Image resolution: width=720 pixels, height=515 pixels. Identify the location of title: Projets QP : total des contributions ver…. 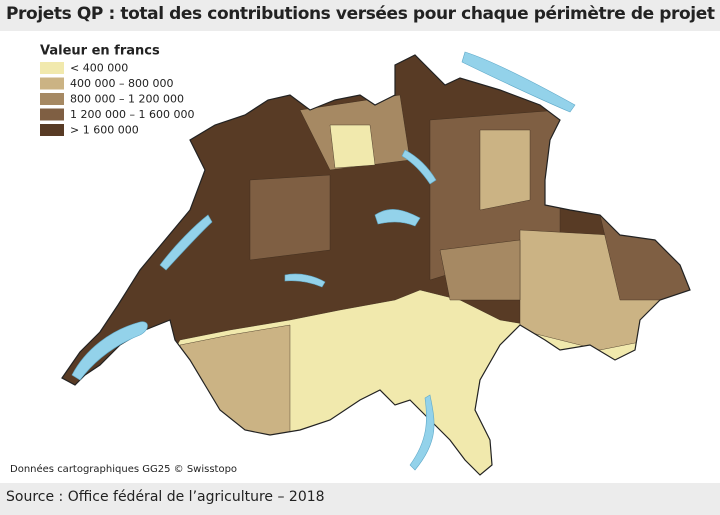
(360, 14).